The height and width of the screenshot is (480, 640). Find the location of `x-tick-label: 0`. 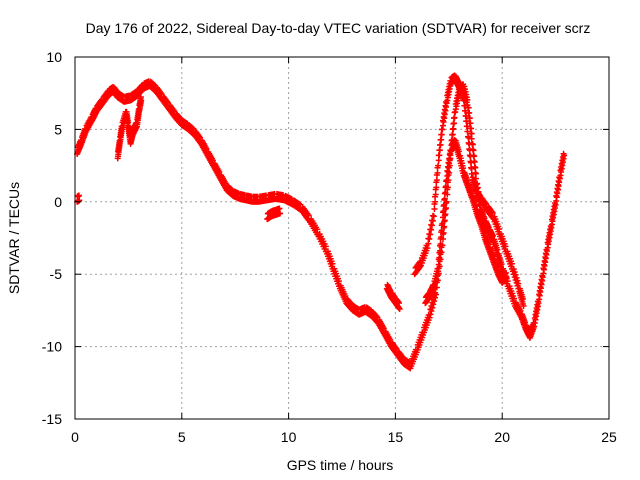

x-tick-label: 0 is located at coordinates (75, 437).